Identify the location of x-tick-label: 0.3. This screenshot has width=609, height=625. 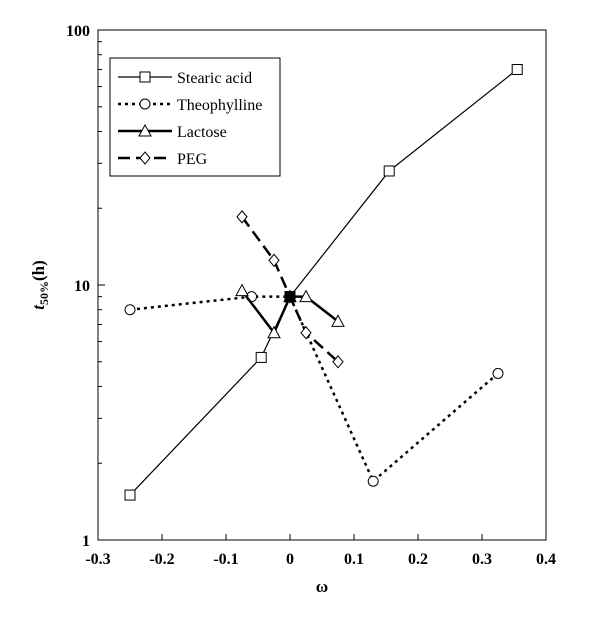
(482, 559).